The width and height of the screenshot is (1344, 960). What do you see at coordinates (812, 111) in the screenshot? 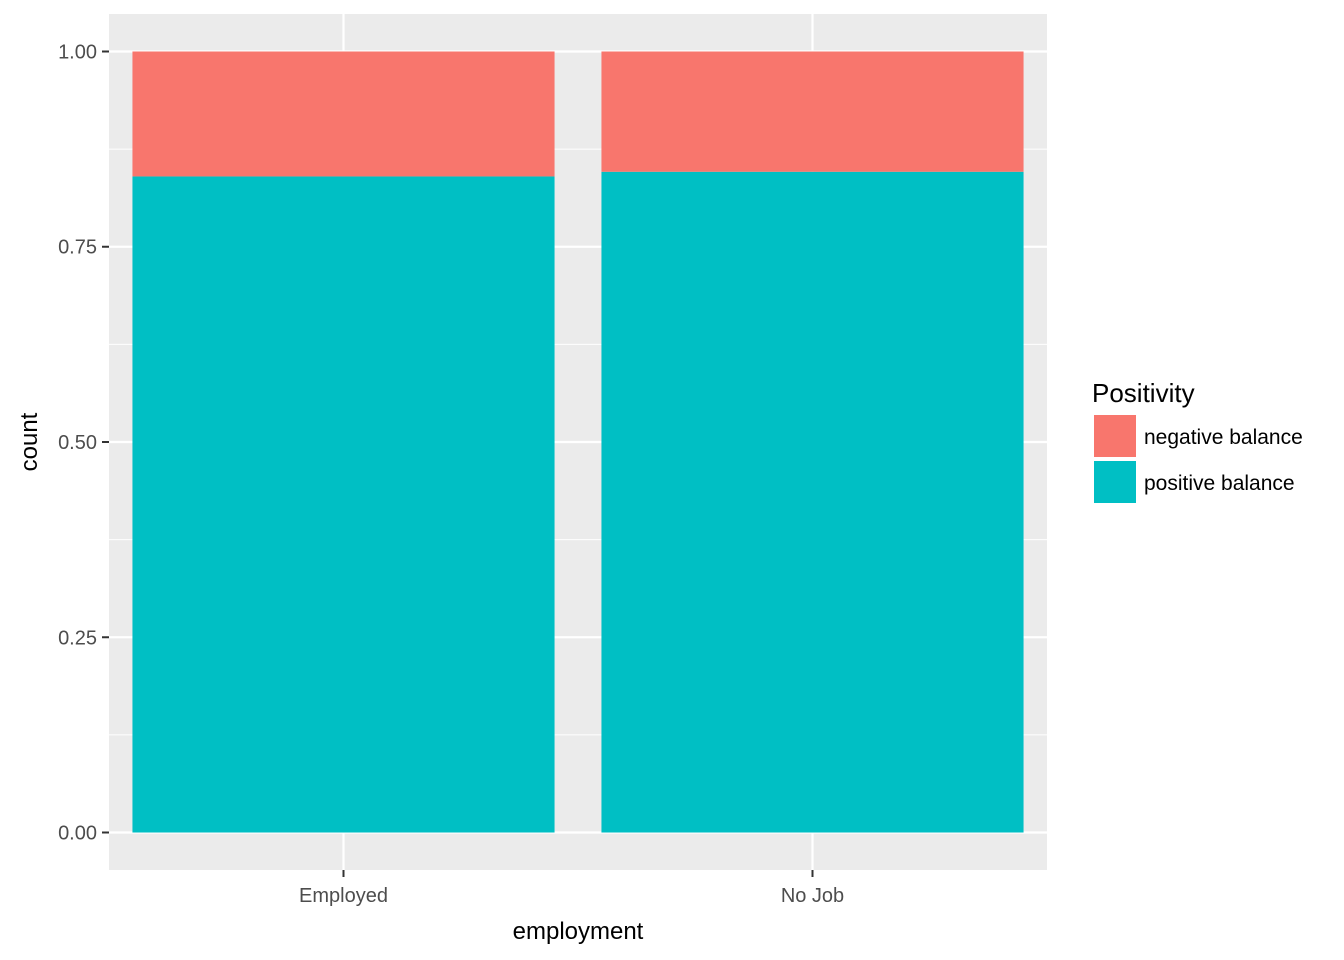
I see `bar-negative-balance-no-job` at bounding box center [812, 111].